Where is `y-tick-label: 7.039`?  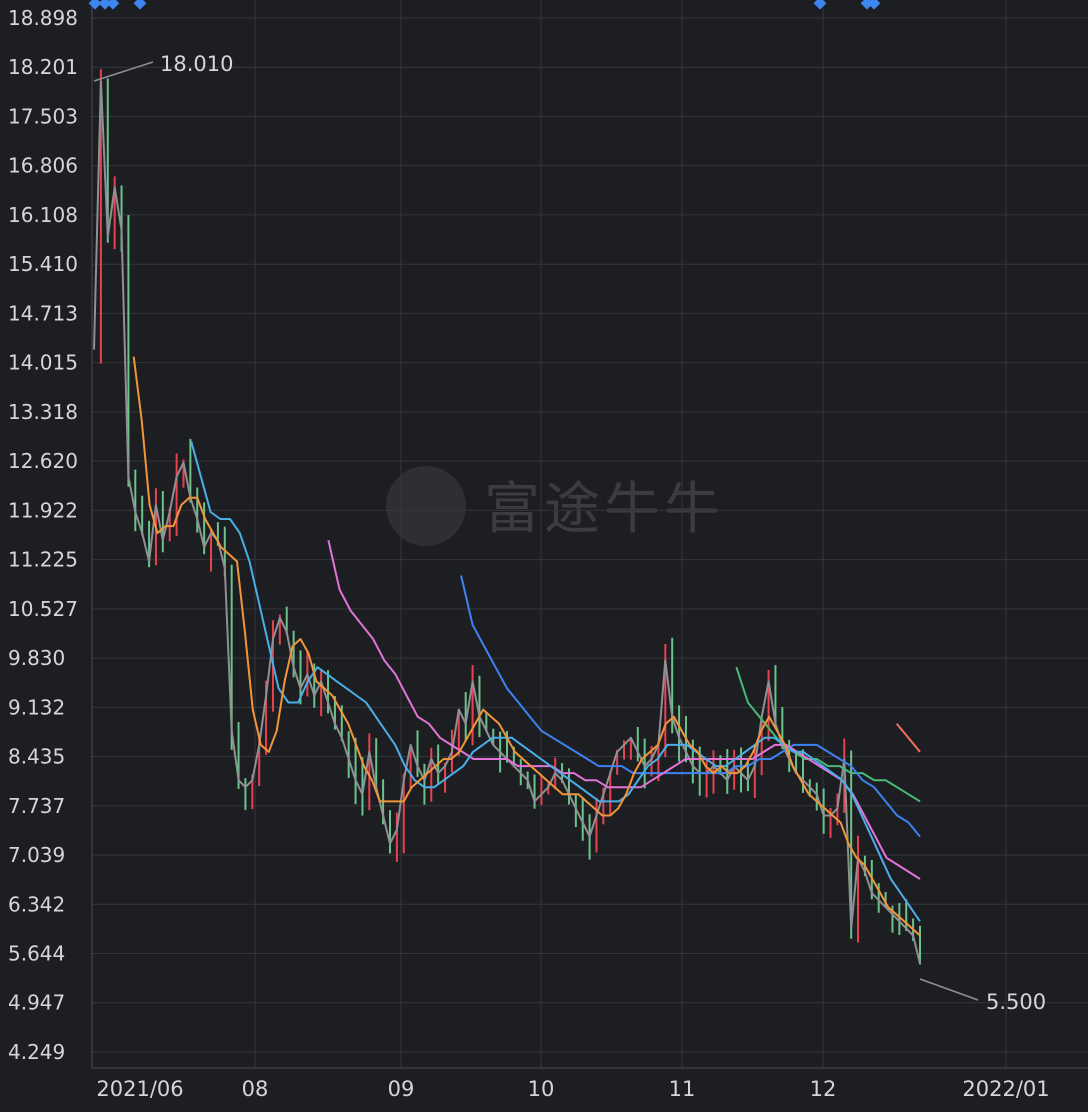 y-tick-label: 7.039 is located at coordinates (36, 855).